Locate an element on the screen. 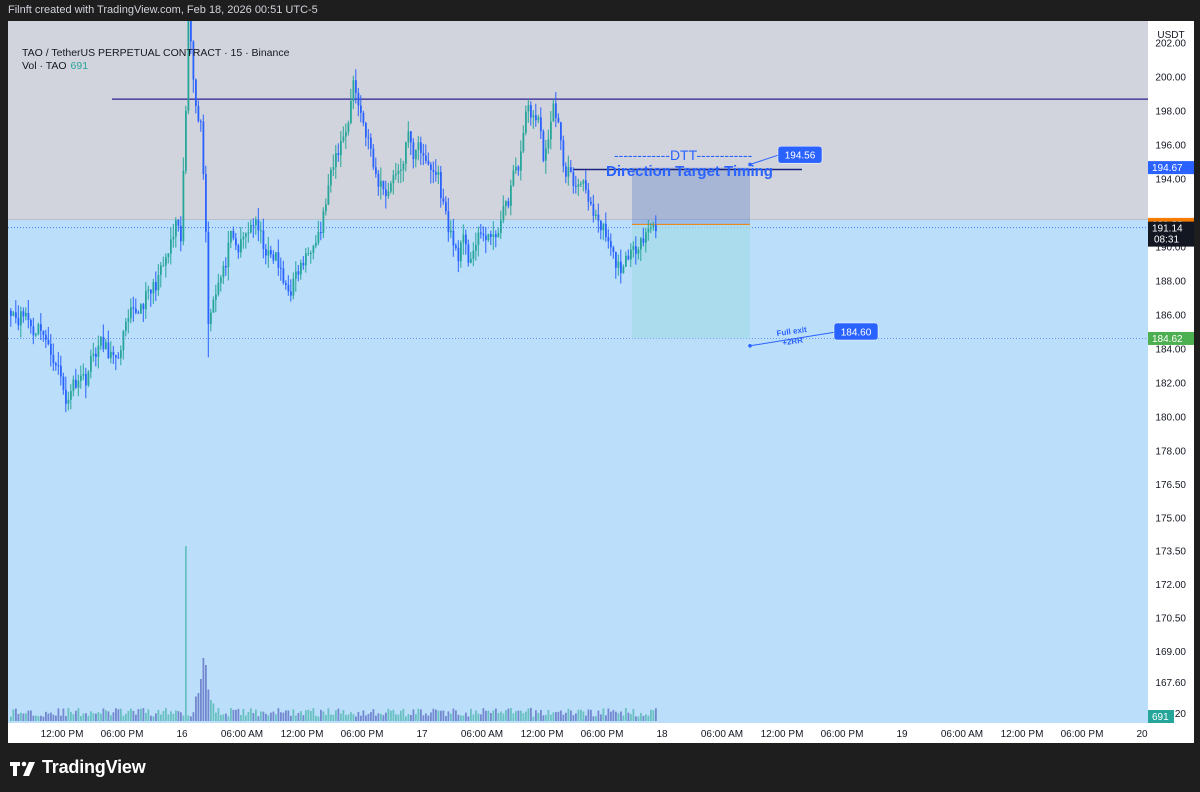  long-position-risk-box is located at coordinates (691, 281).